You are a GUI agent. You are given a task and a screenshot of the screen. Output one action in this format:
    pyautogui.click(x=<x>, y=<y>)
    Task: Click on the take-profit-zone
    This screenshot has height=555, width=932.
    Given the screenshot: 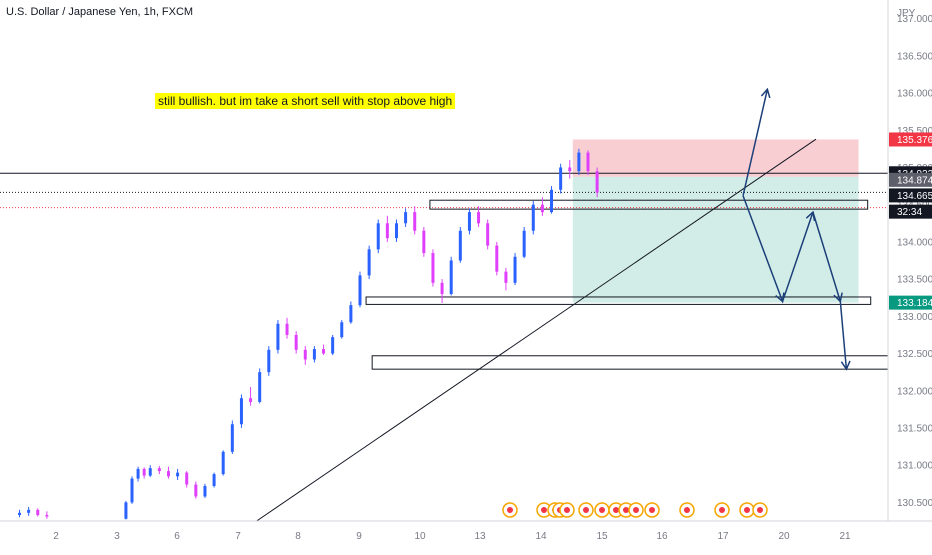 What is the action you would take?
    pyautogui.click(x=715, y=239)
    